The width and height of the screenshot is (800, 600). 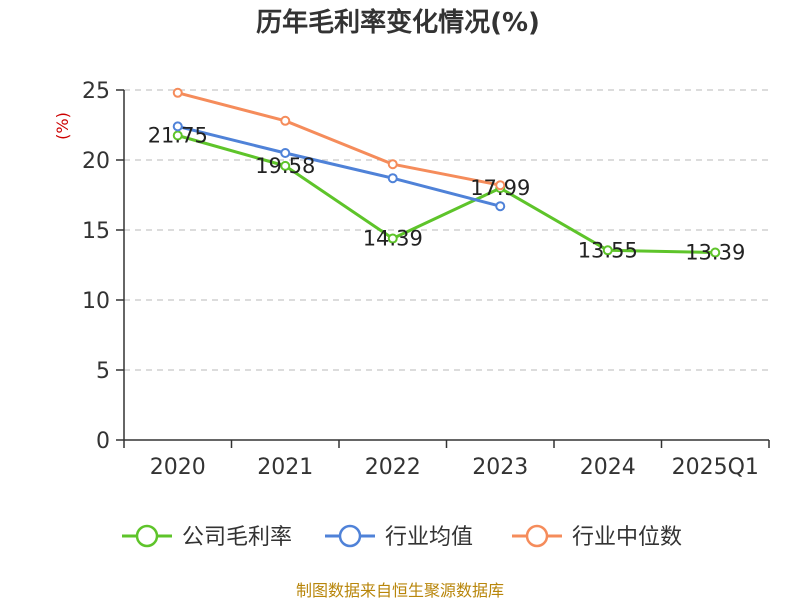 I want to click on legend: 公司毛利率 行业均值 行业中位数, so click(x=402, y=537).